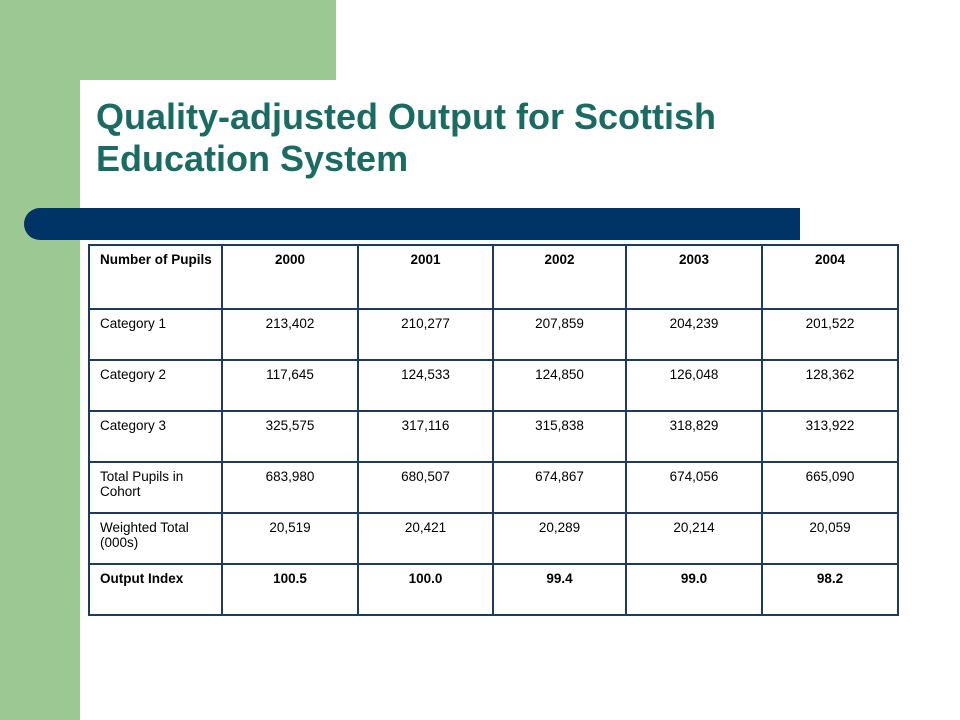 The width and height of the screenshot is (960, 720). What do you see at coordinates (290, 334) in the screenshot?
I see `table-cell: 213,402` at bounding box center [290, 334].